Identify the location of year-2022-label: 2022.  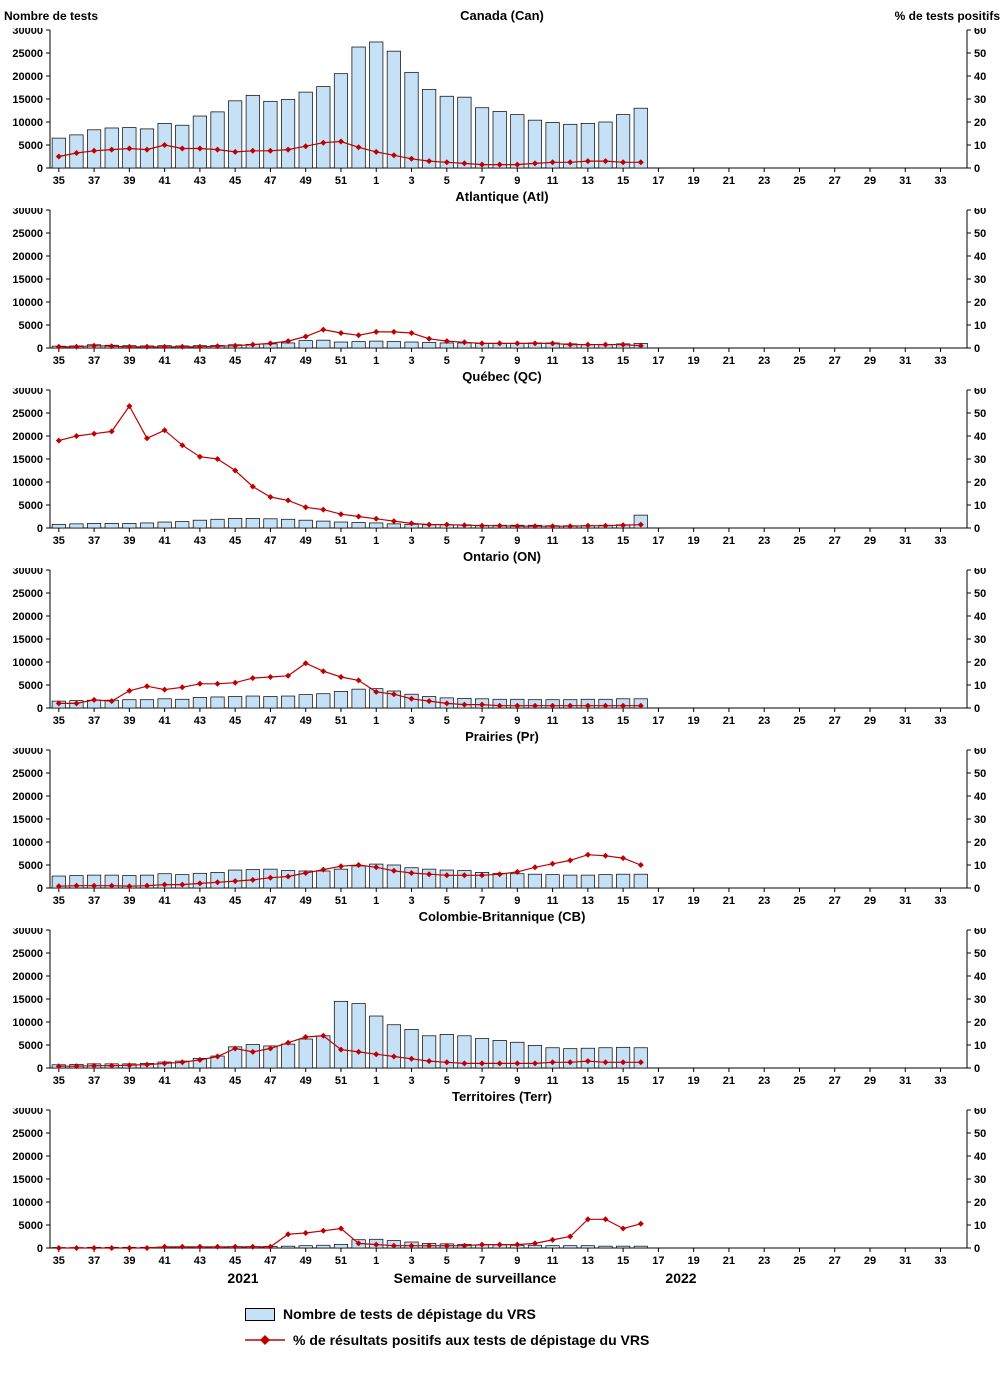
(681, 1278).